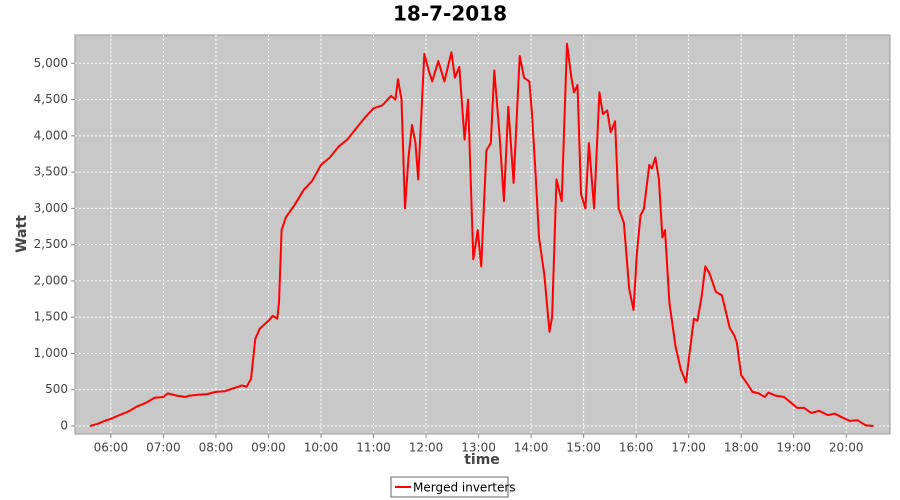  Describe the element at coordinates (51, 135) in the screenshot. I see `y-tick-label: 4,000` at that location.